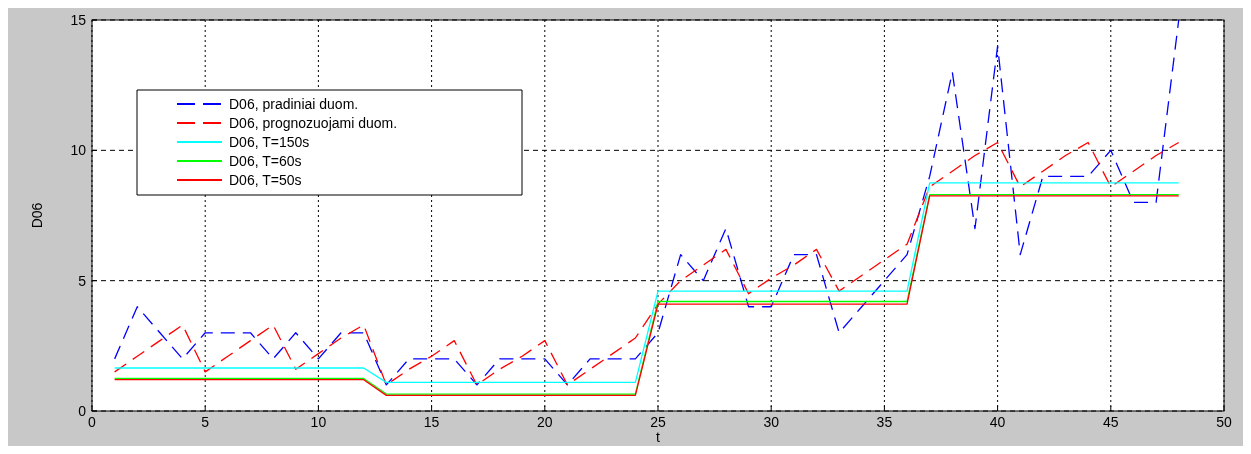 Image resolution: width=1251 pixels, height=454 pixels. I want to click on x-tick-label: 30, so click(771, 422).